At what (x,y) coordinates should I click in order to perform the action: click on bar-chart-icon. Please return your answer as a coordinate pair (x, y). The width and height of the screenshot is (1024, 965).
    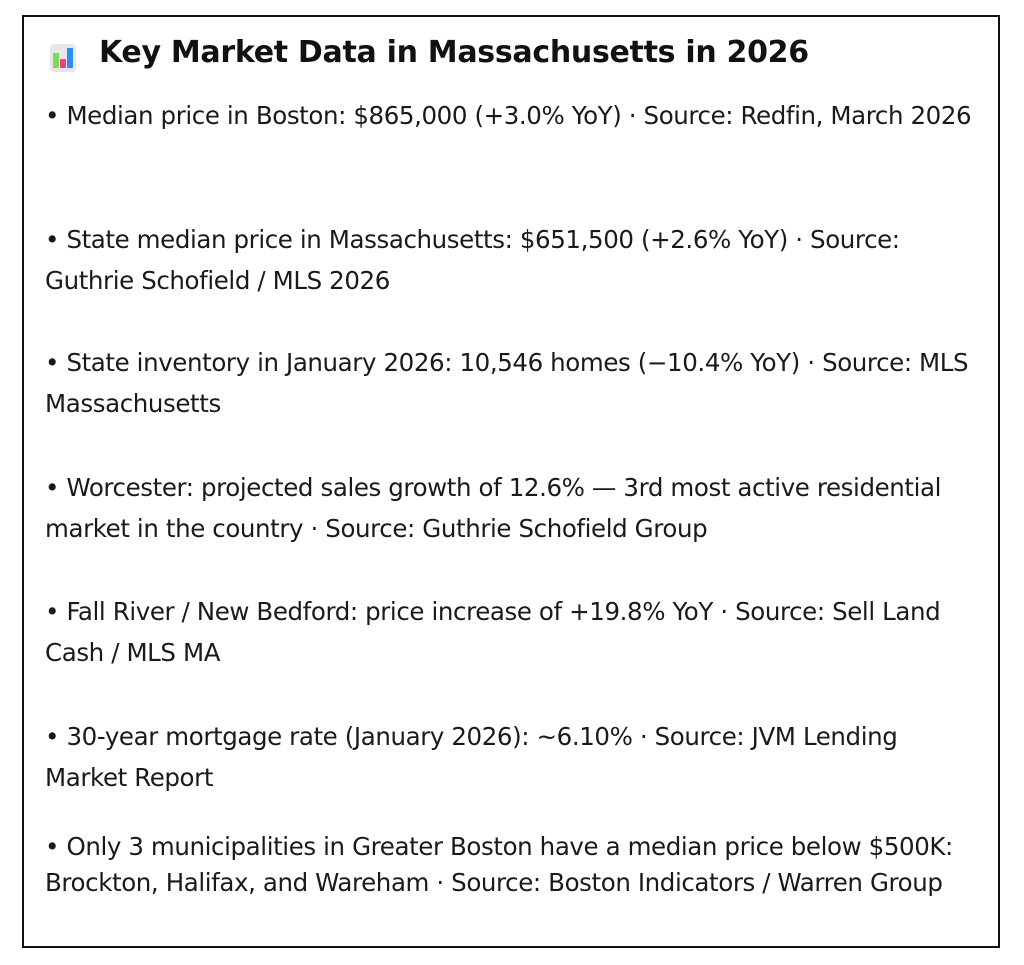
    Looking at the image, I should click on (63, 58).